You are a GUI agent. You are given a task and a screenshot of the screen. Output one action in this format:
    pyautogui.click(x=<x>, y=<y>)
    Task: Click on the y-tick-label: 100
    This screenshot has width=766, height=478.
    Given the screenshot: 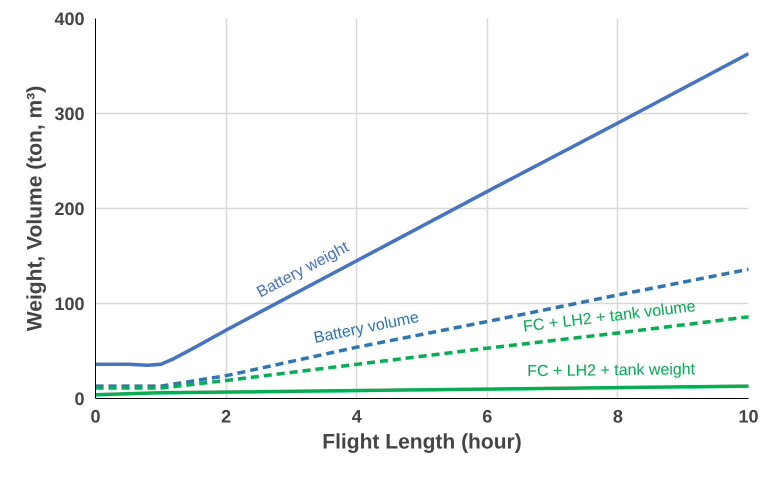 What is the action you would take?
    pyautogui.click(x=69, y=304)
    